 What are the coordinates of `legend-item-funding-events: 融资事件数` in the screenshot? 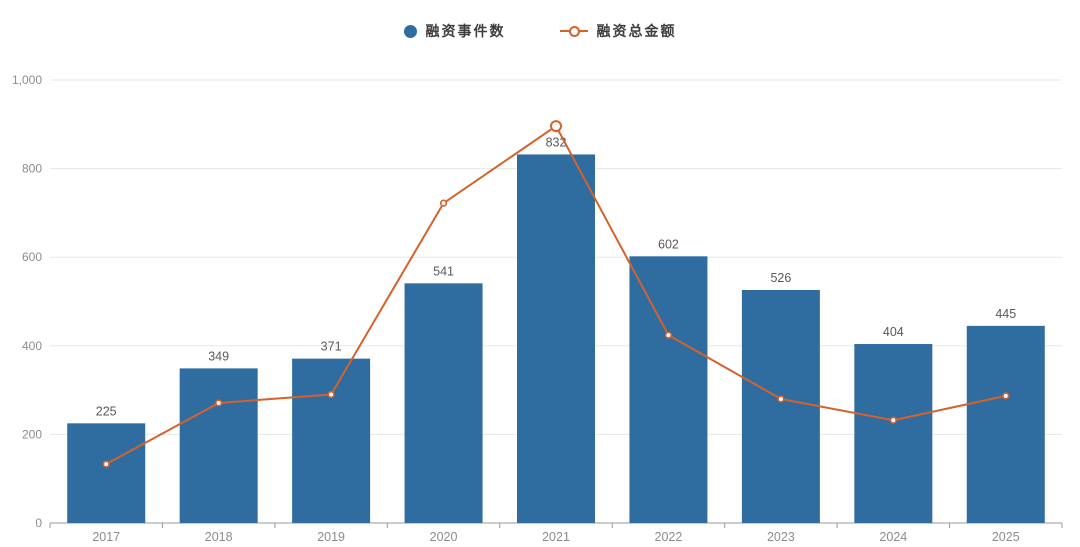 It's located at (454, 31).